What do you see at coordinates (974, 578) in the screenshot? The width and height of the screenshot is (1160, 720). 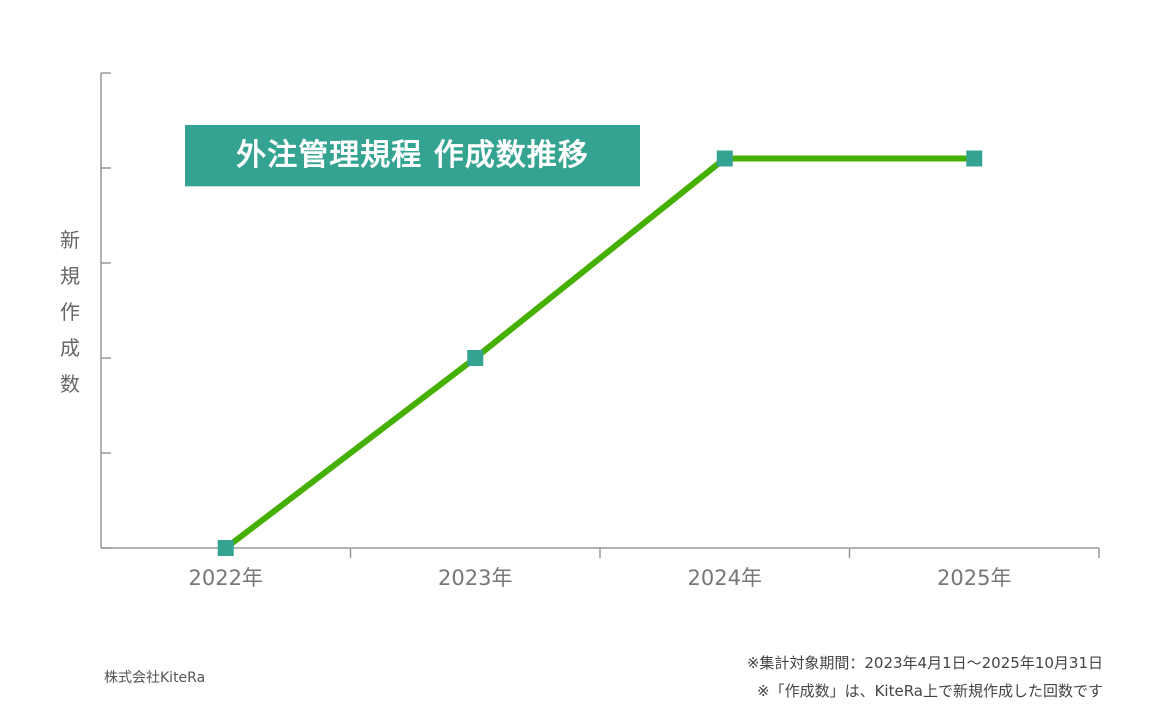 I see `x-tick-label: 2025年` at bounding box center [974, 578].